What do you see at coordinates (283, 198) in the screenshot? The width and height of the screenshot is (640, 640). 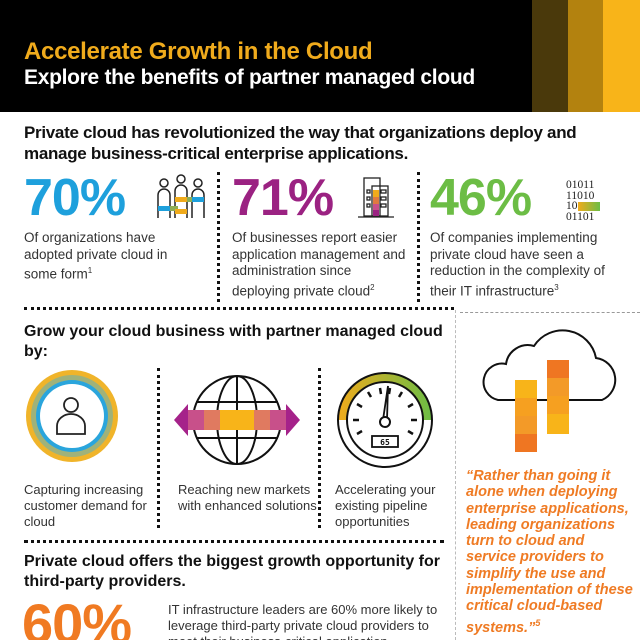 I see `stat-value: 71%` at bounding box center [283, 198].